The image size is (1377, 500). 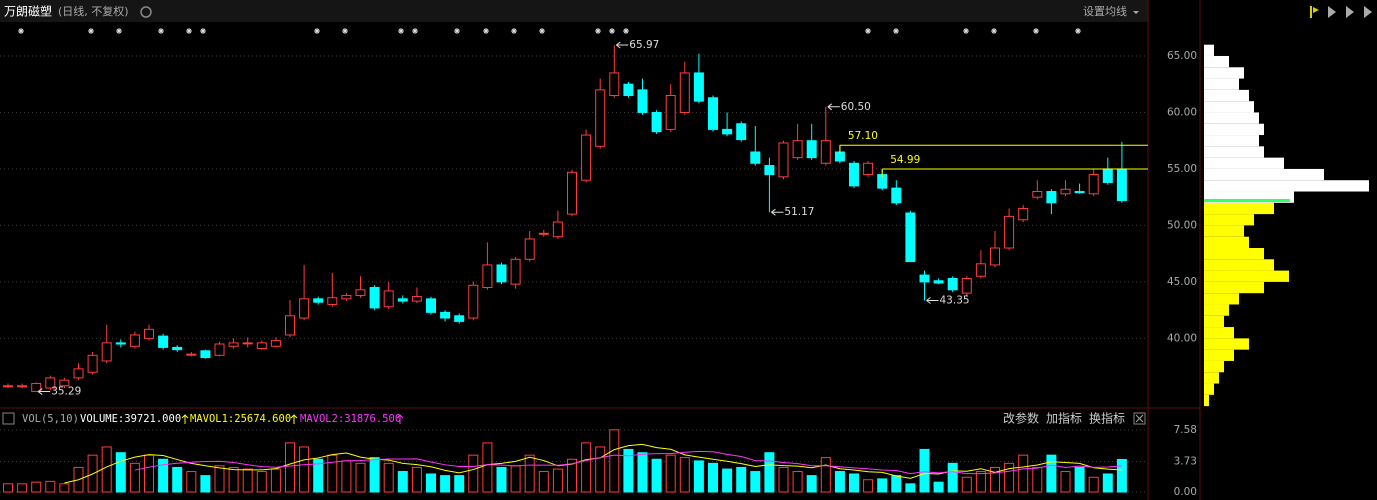 What do you see at coordinates (1182, 282) in the screenshot?
I see `y-tick-label: 45.00` at bounding box center [1182, 282].